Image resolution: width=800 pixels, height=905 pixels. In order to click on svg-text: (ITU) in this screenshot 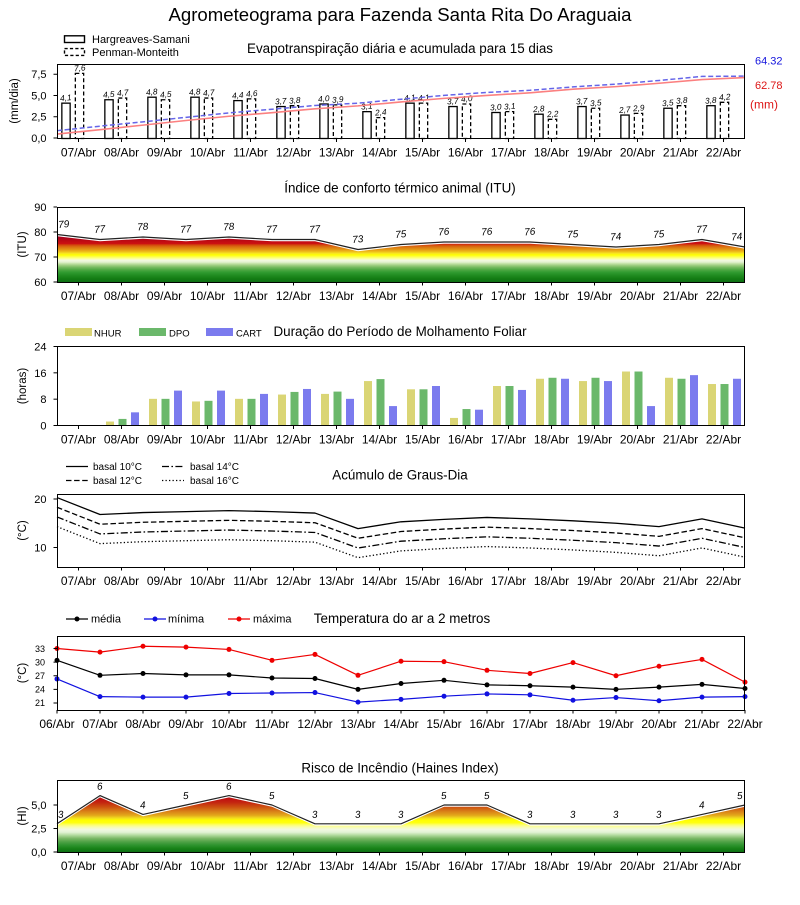, I will do `click(23, 244)`.